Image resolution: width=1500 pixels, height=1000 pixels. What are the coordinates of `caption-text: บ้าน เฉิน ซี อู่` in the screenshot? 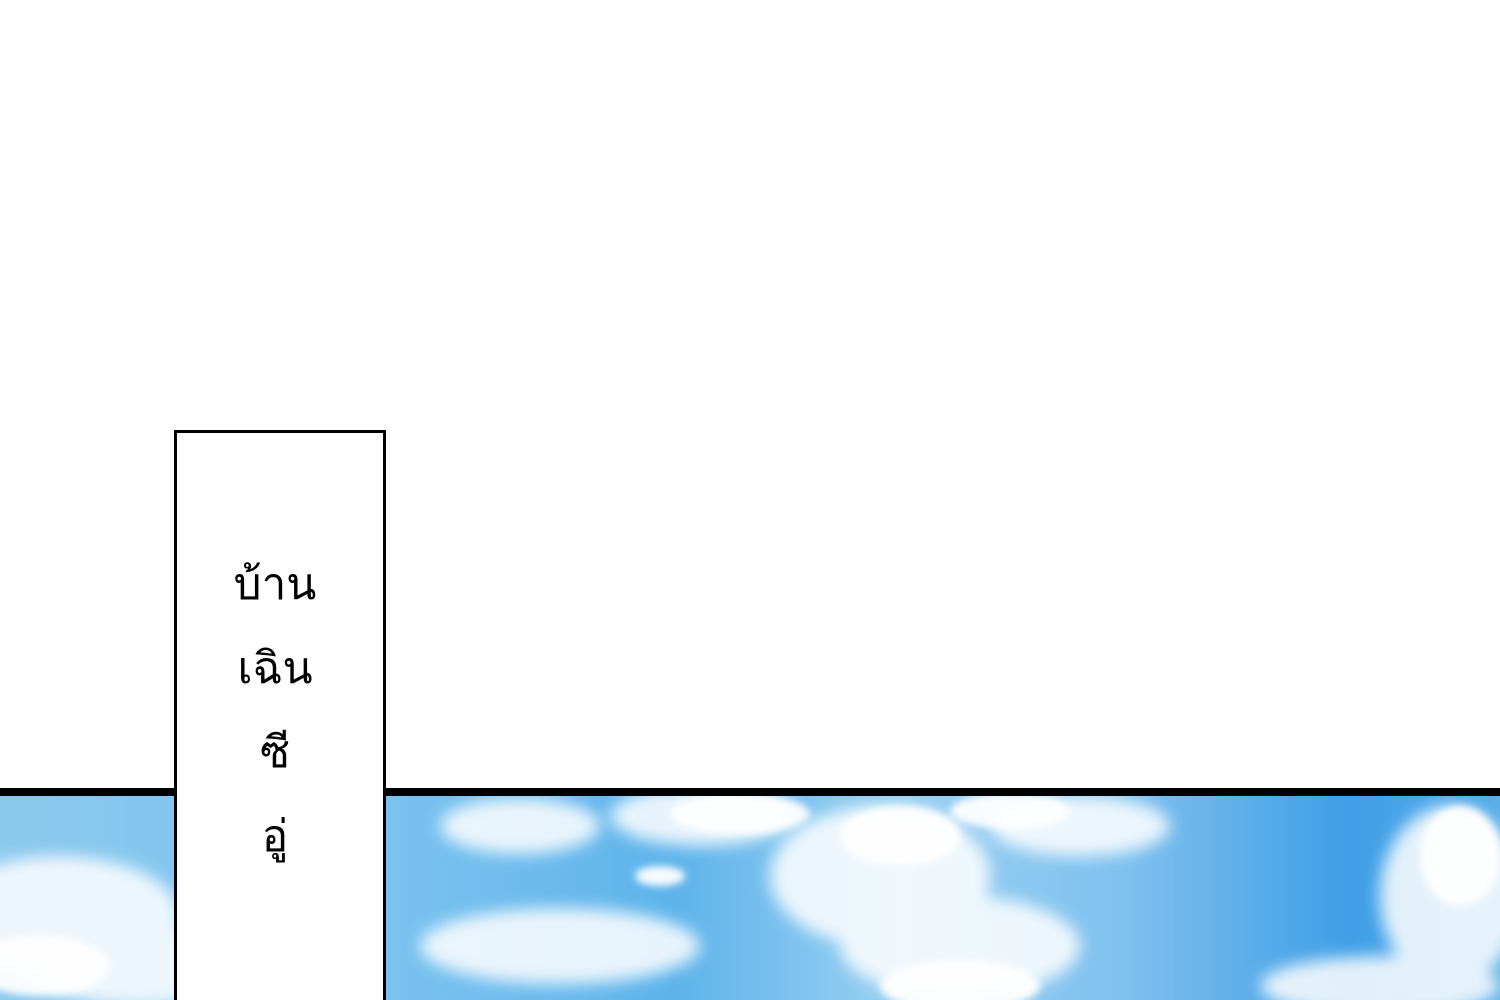 It's located at (275, 711).